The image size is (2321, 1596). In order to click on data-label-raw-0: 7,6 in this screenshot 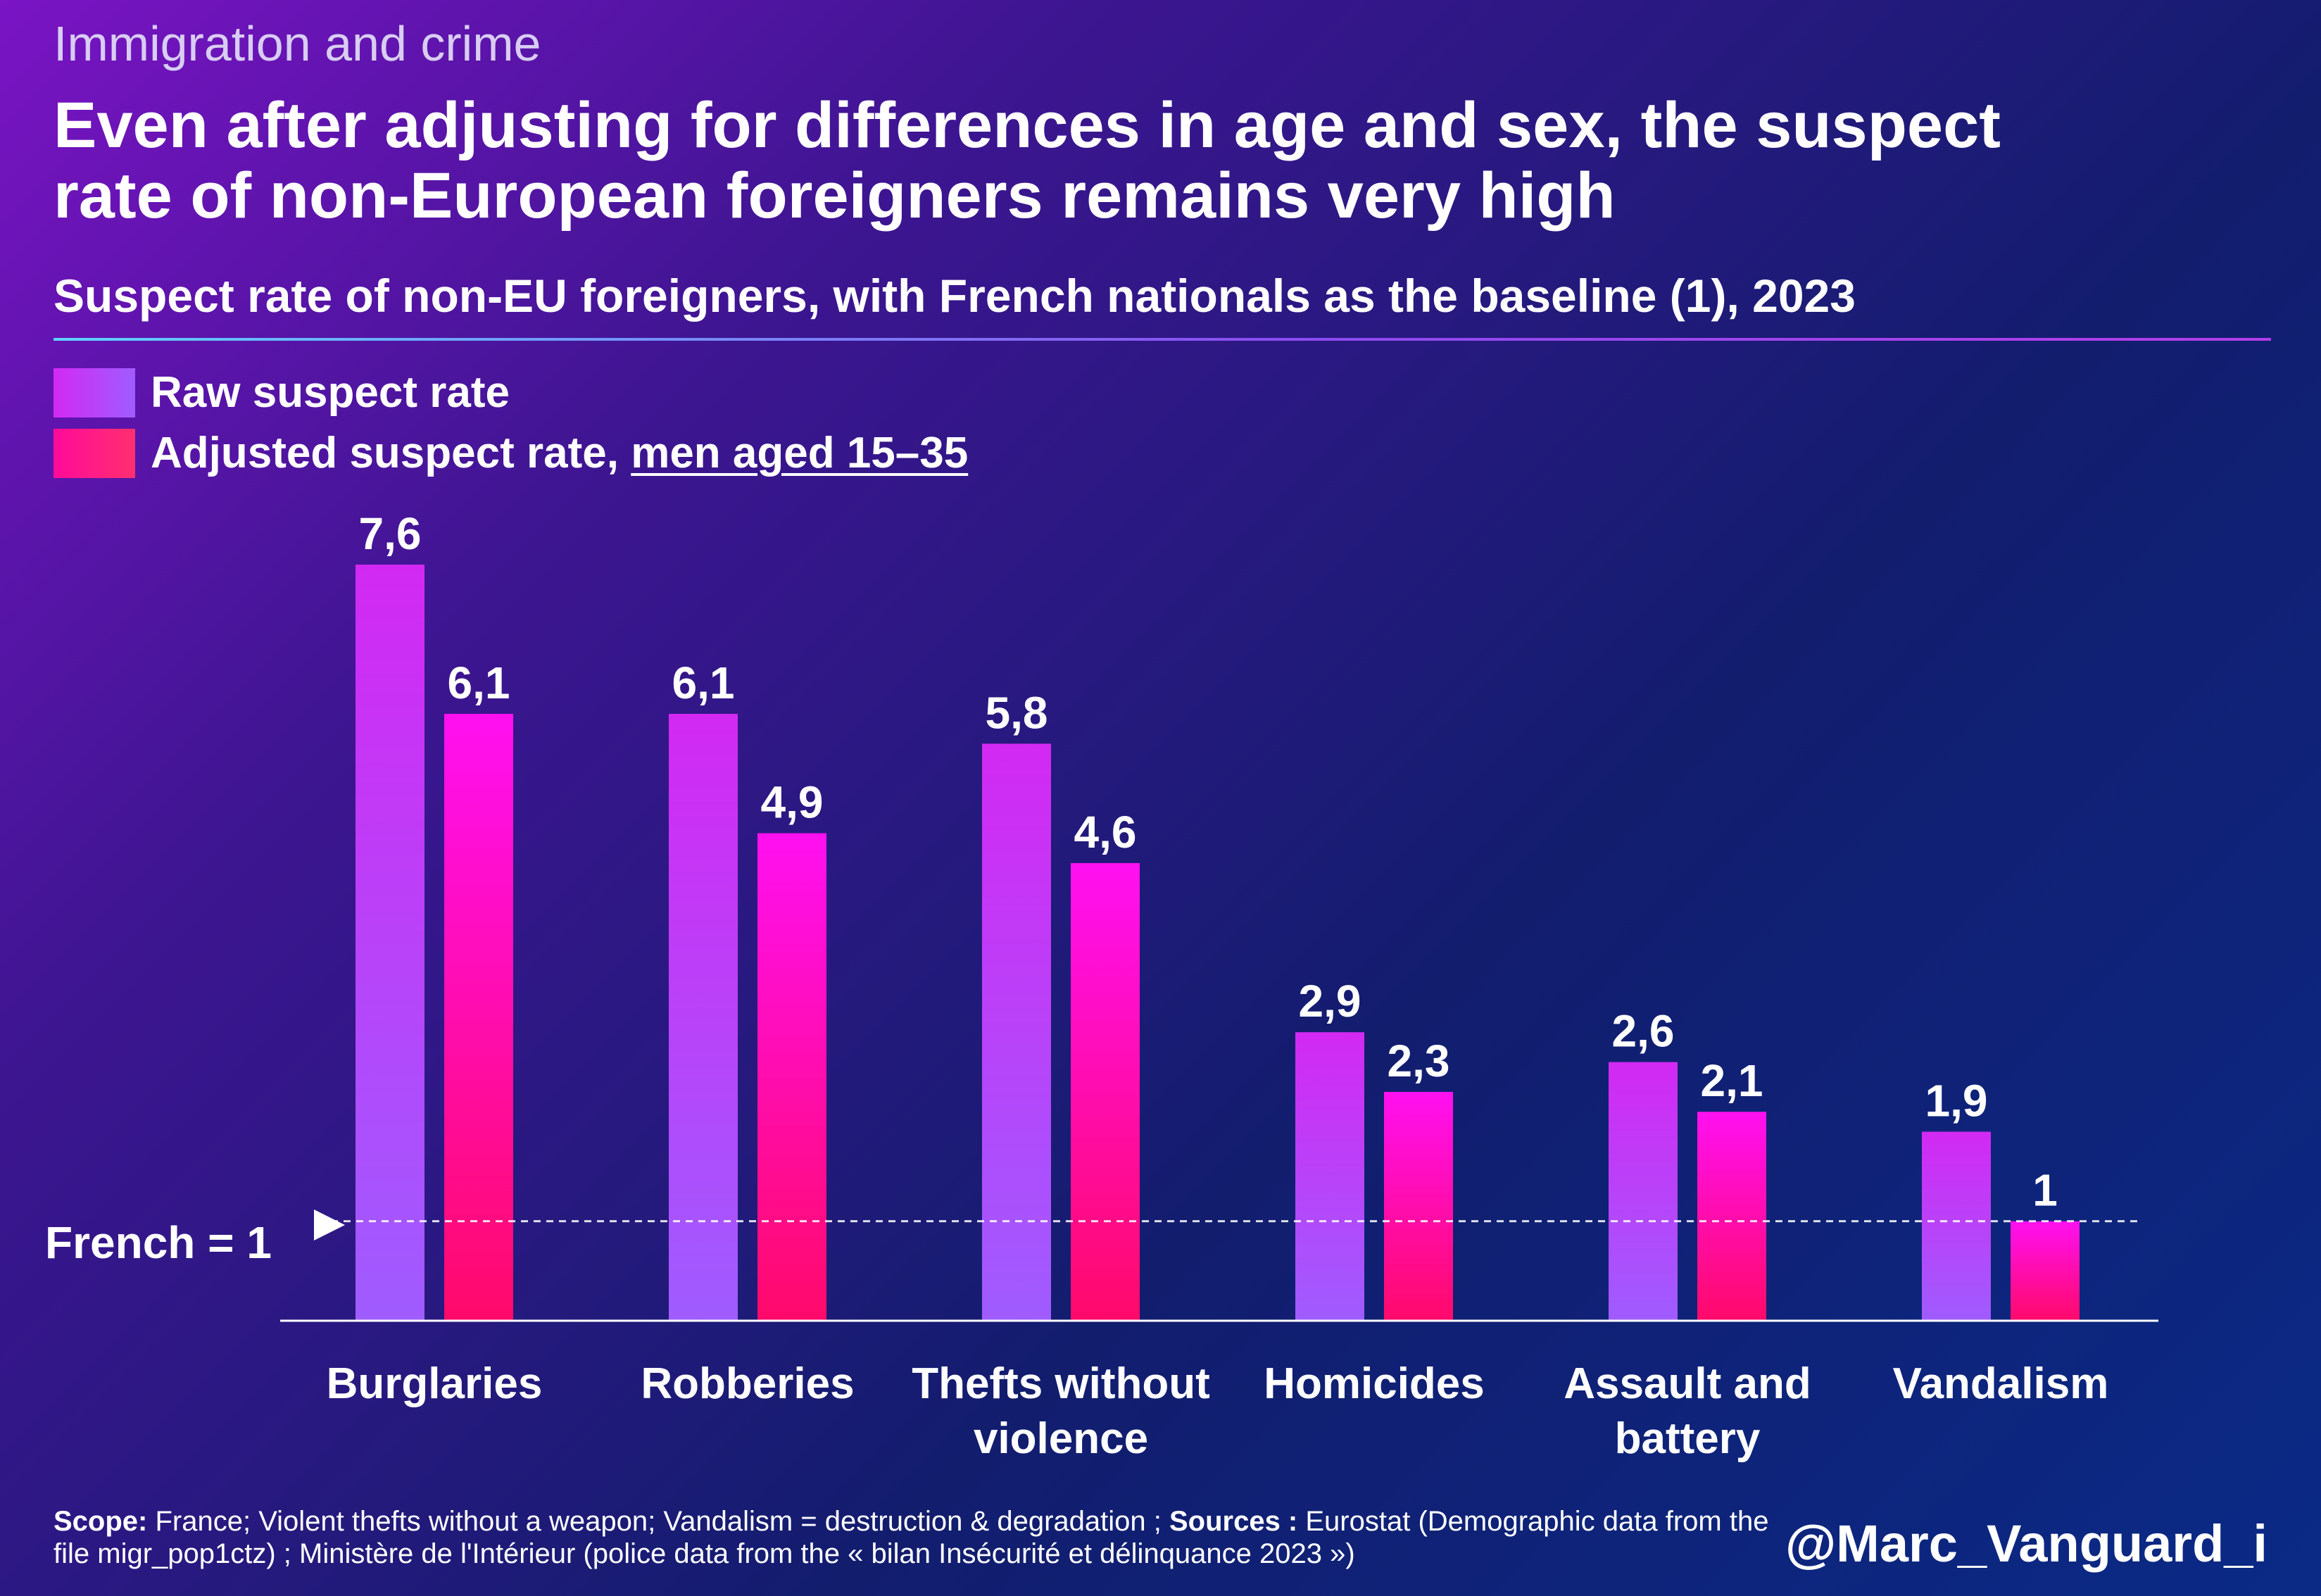, I will do `click(391, 533)`.